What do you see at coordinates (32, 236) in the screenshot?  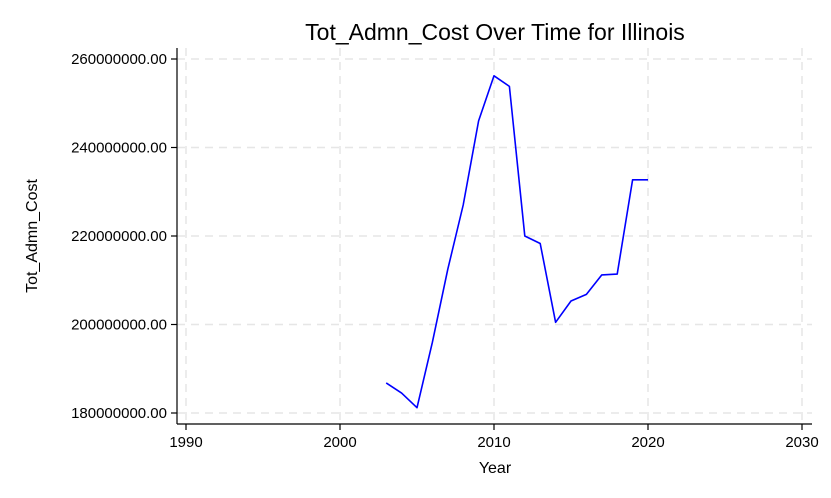 I see `y-axis-label: Tot_Admn_Cost` at bounding box center [32, 236].